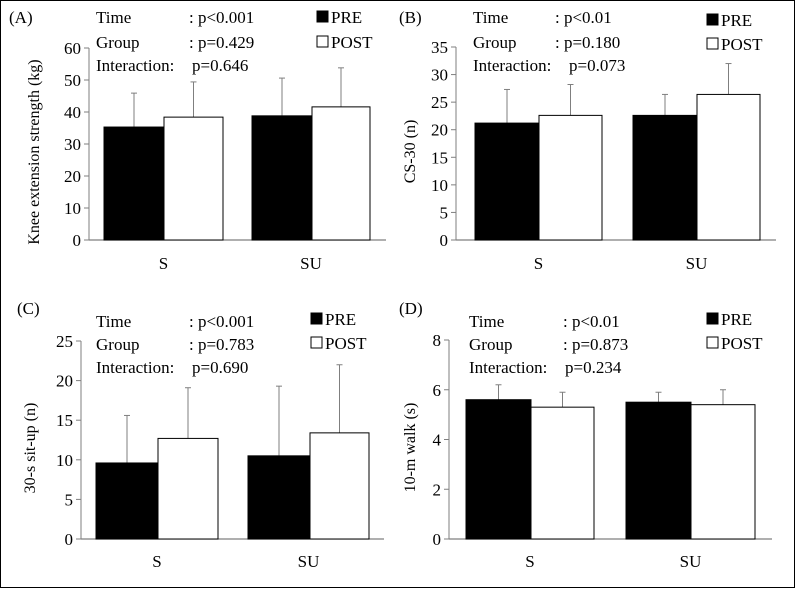 Image resolution: width=795 pixels, height=589 pixels. Describe the element at coordinates (410, 152) in the screenshot. I see `y-axis-label: CS-30 (n)` at that location.